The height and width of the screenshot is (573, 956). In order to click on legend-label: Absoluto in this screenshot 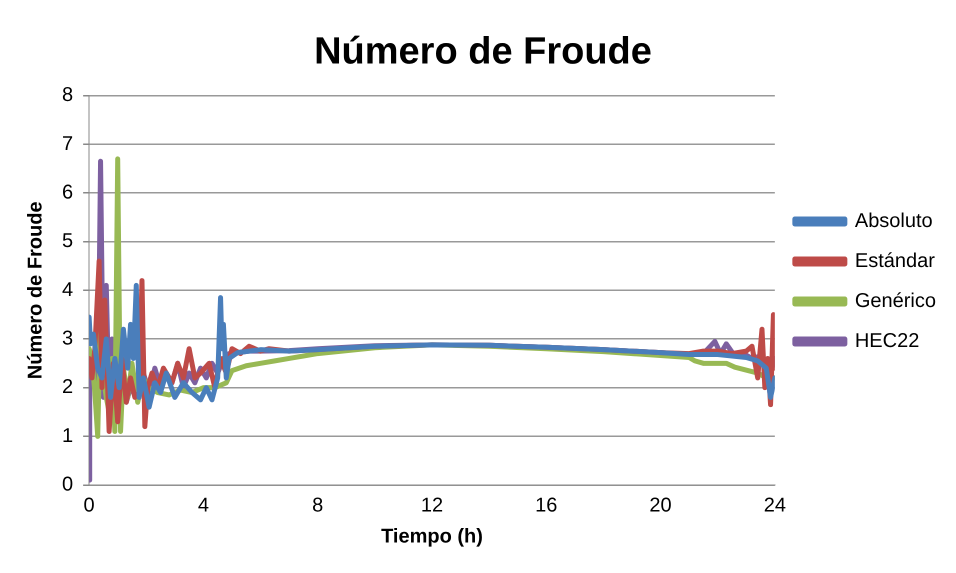, I will do `click(893, 221)`.